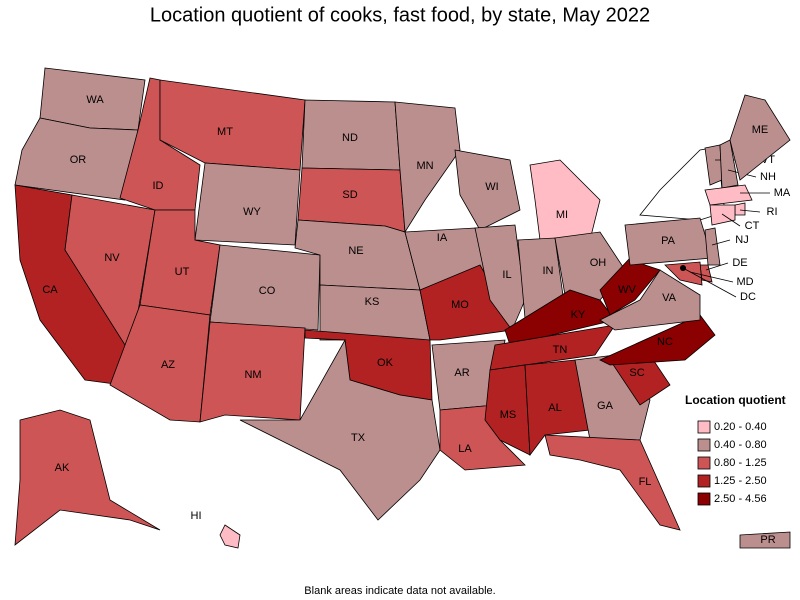  I want to click on state-label: KS, so click(372, 302).